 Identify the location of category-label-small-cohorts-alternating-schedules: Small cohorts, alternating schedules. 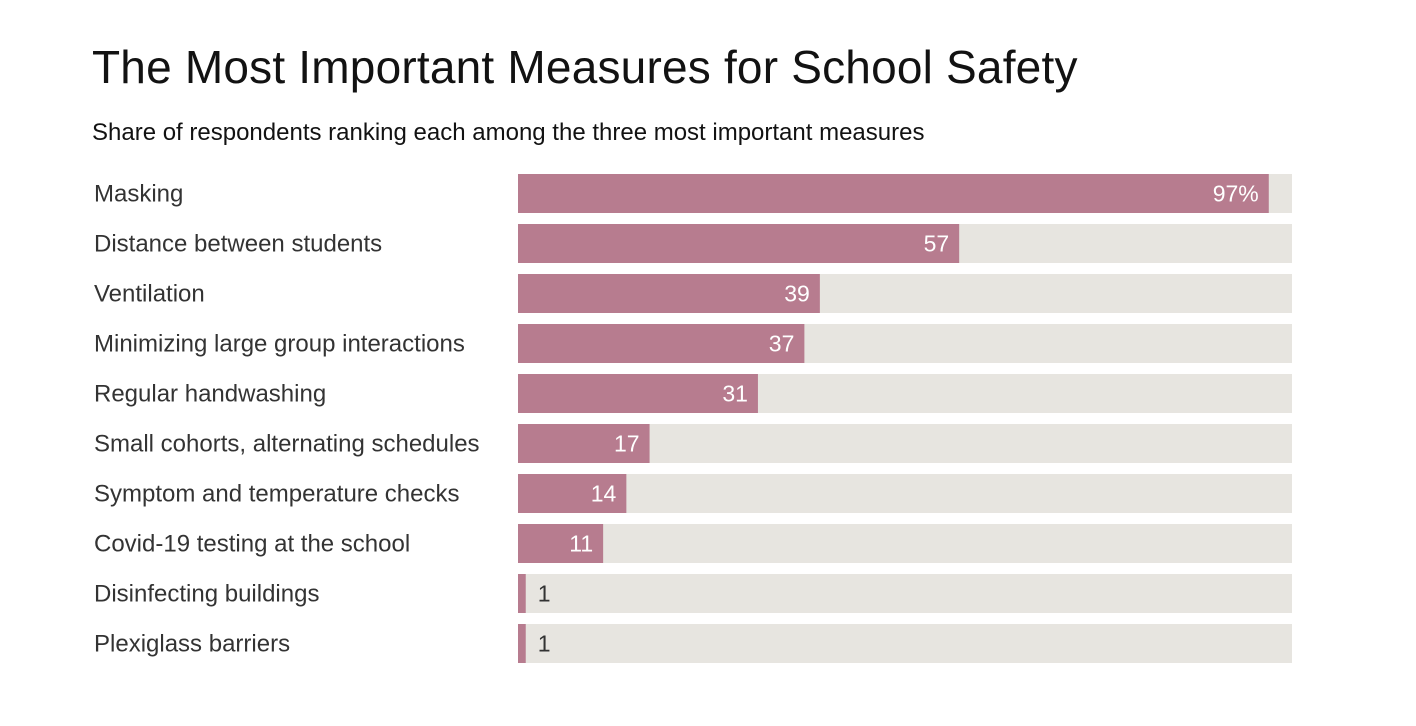
(287, 444).